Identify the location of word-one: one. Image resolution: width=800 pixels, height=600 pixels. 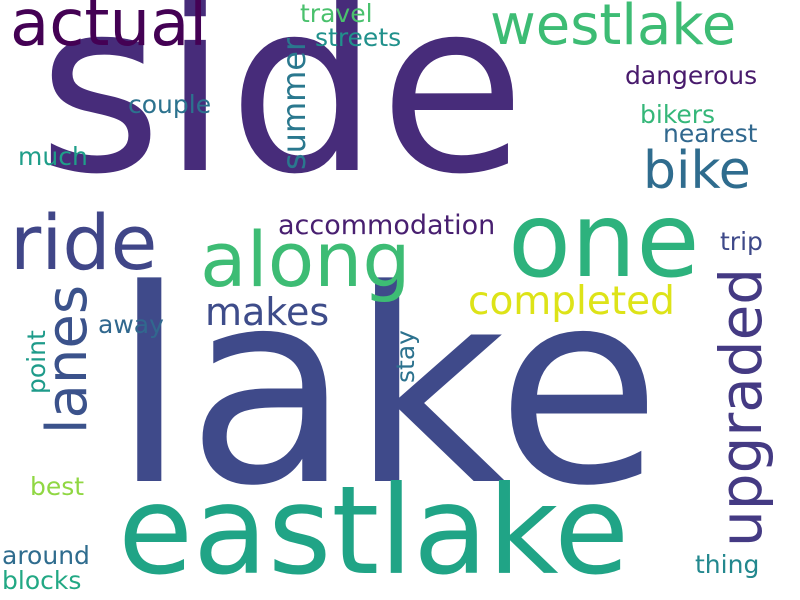
(604, 241).